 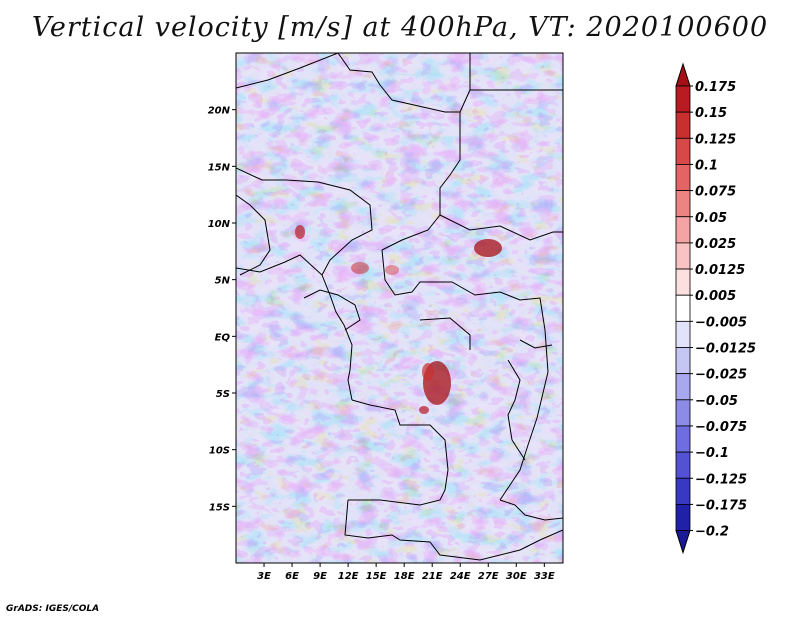 What do you see at coordinates (219, 111) in the screenshot?
I see `lat-tick-label: 20N` at bounding box center [219, 111].